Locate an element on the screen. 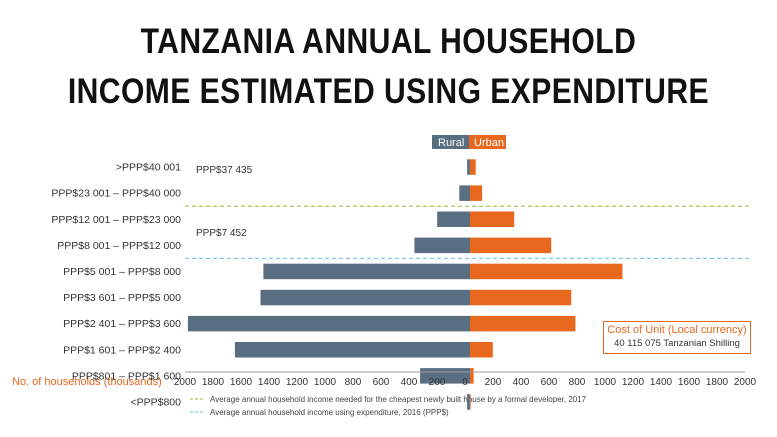  category-label: PPP$5 001 – PPP$8 000 is located at coordinates (122, 272).